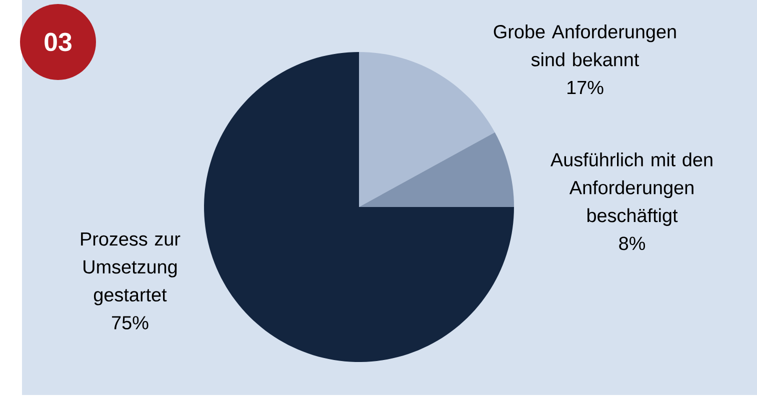  What do you see at coordinates (632, 243) in the screenshot?
I see `data-label: 8%` at bounding box center [632, 243].